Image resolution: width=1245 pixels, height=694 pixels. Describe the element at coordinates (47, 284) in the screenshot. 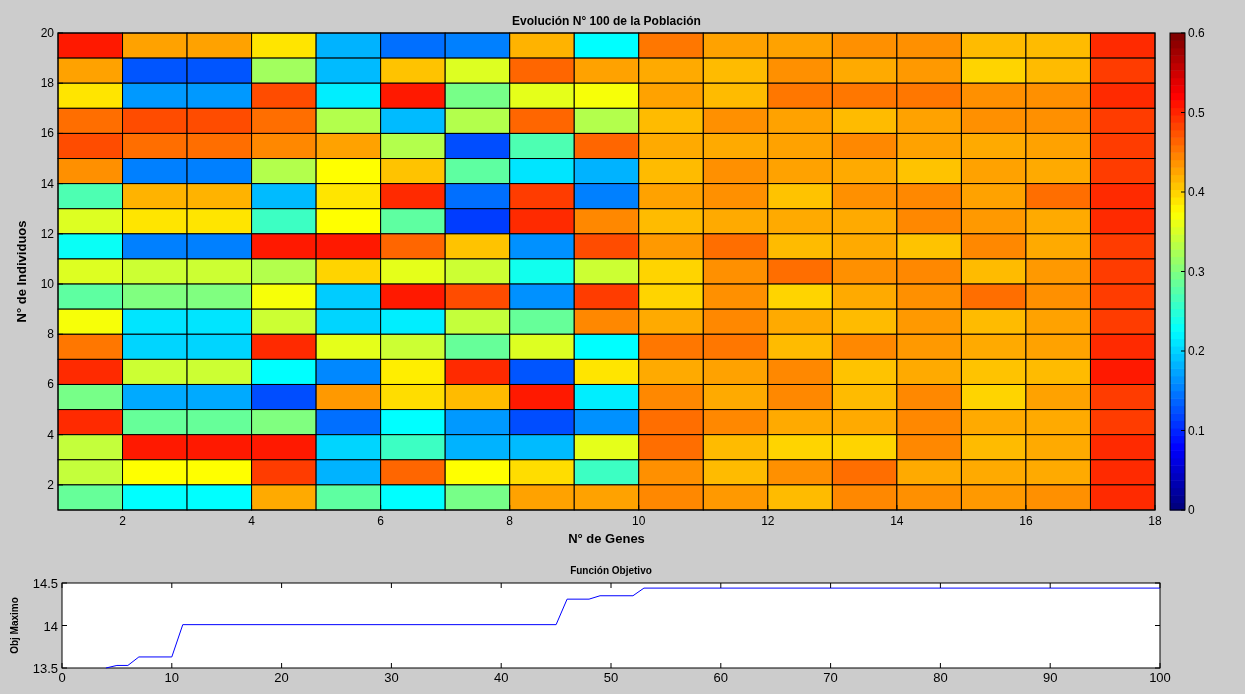

I see `y-tick-label: 10` at that location.